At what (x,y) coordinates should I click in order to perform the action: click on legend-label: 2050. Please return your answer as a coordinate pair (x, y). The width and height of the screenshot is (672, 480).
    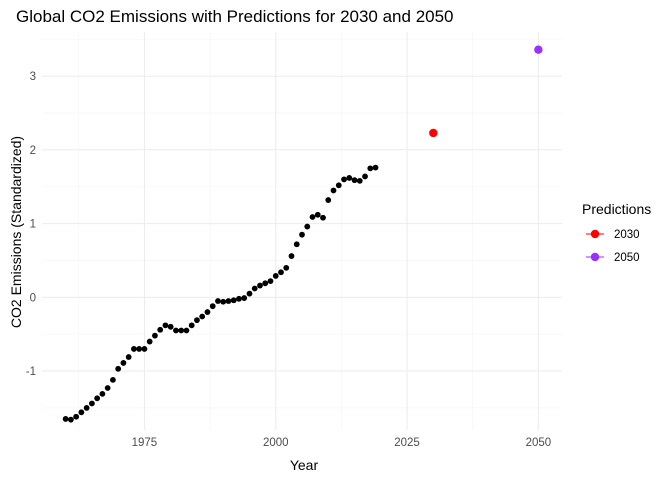
    Looking at the image, I should click on (627, 258).